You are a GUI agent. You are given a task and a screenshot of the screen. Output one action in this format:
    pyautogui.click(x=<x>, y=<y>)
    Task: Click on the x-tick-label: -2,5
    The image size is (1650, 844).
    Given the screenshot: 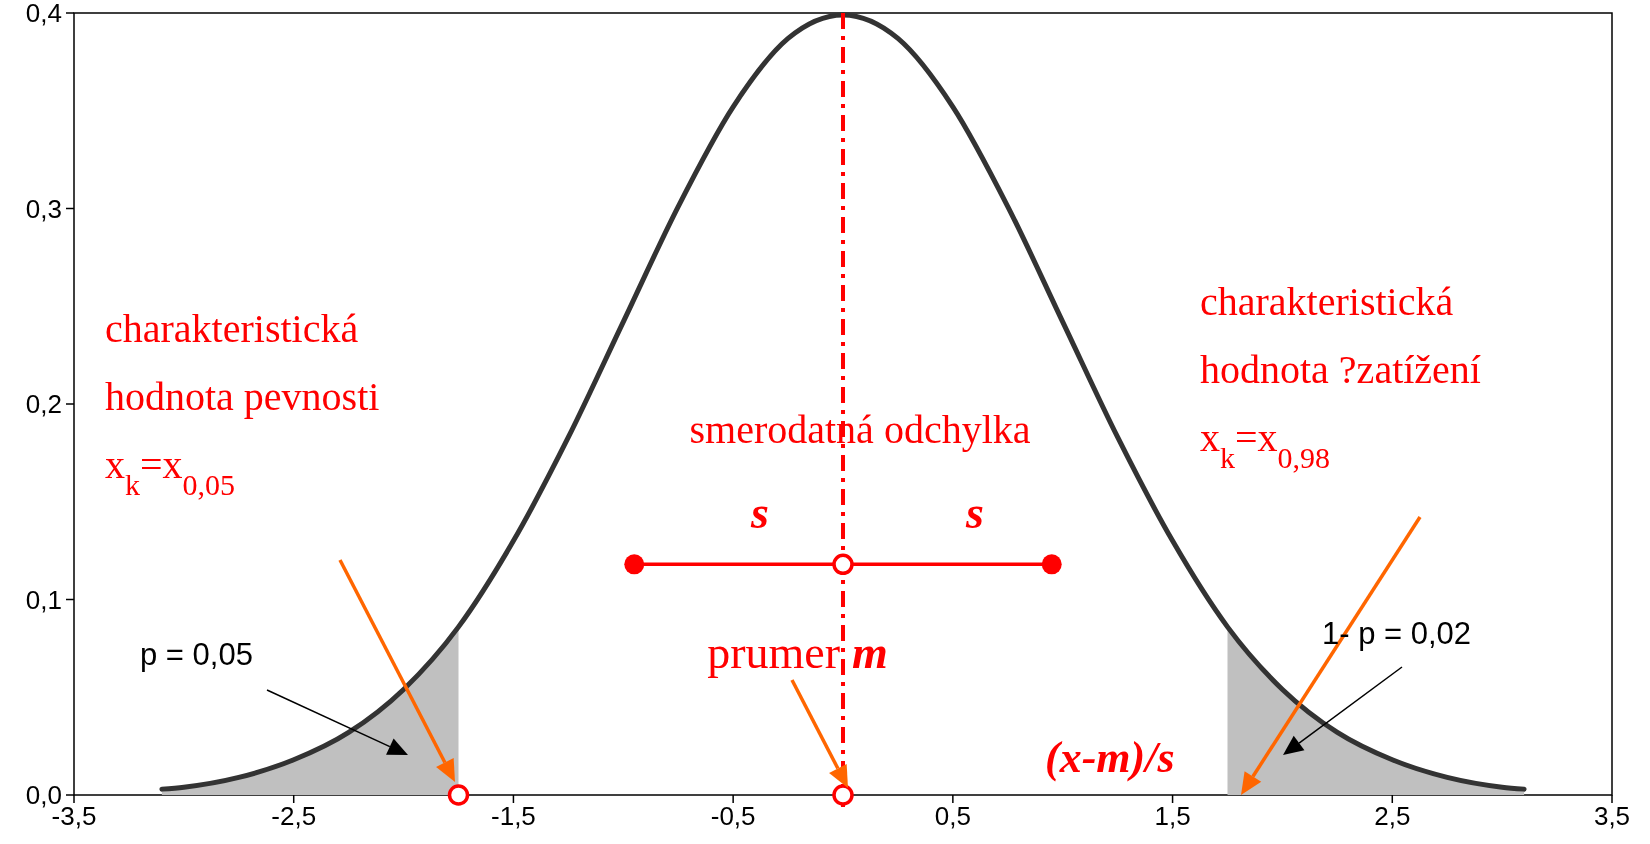 What is the action you would take?
    pyautogui.click(x=294, y=816)
    